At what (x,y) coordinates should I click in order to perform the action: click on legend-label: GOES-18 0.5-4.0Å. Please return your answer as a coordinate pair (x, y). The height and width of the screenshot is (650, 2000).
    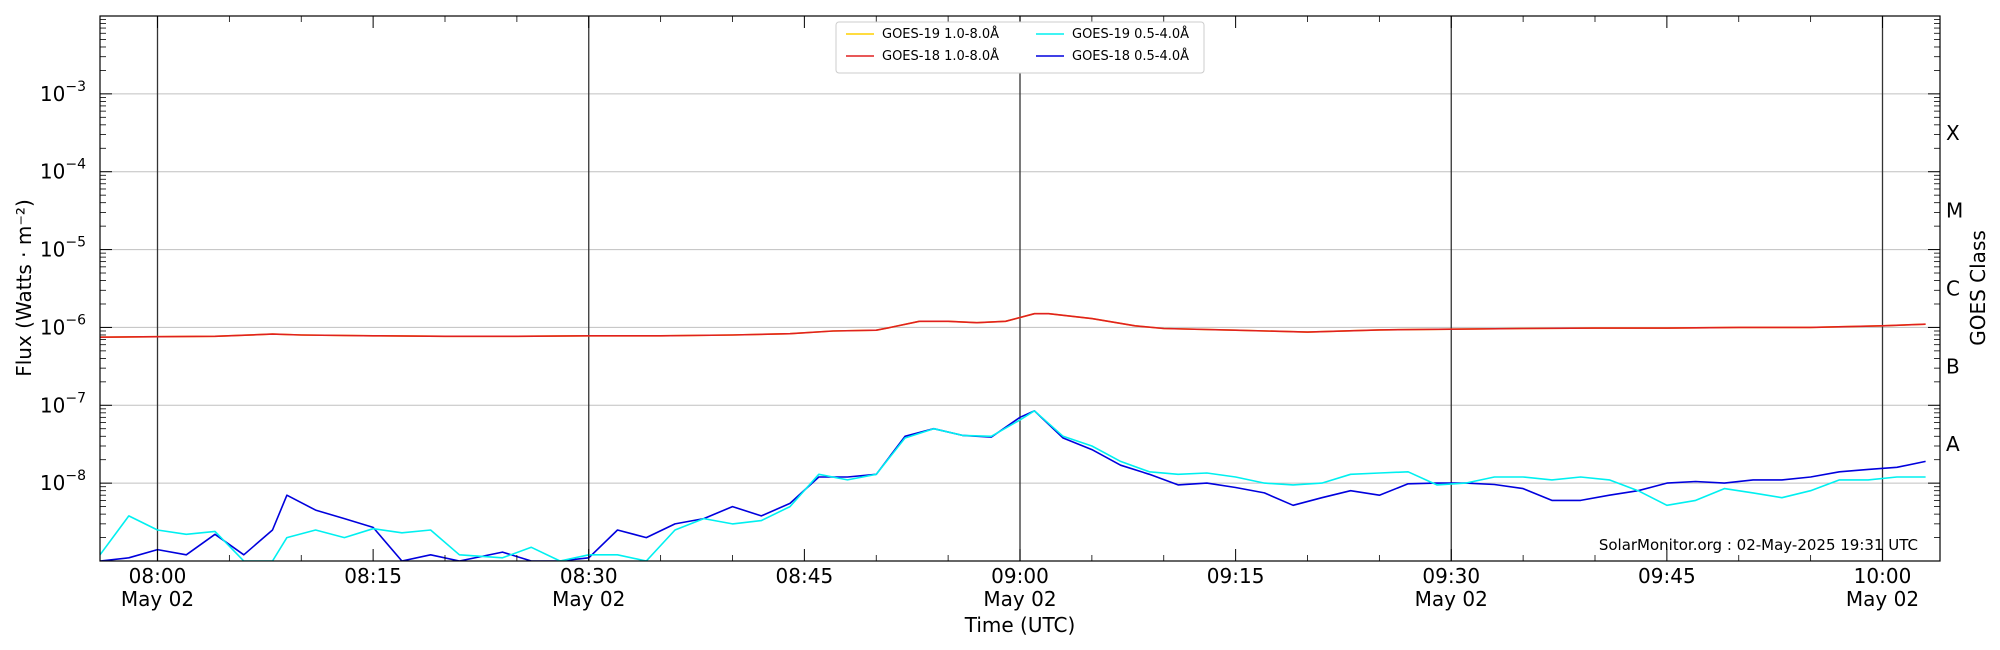
    Looking at the image, I should click on (1130, 56).